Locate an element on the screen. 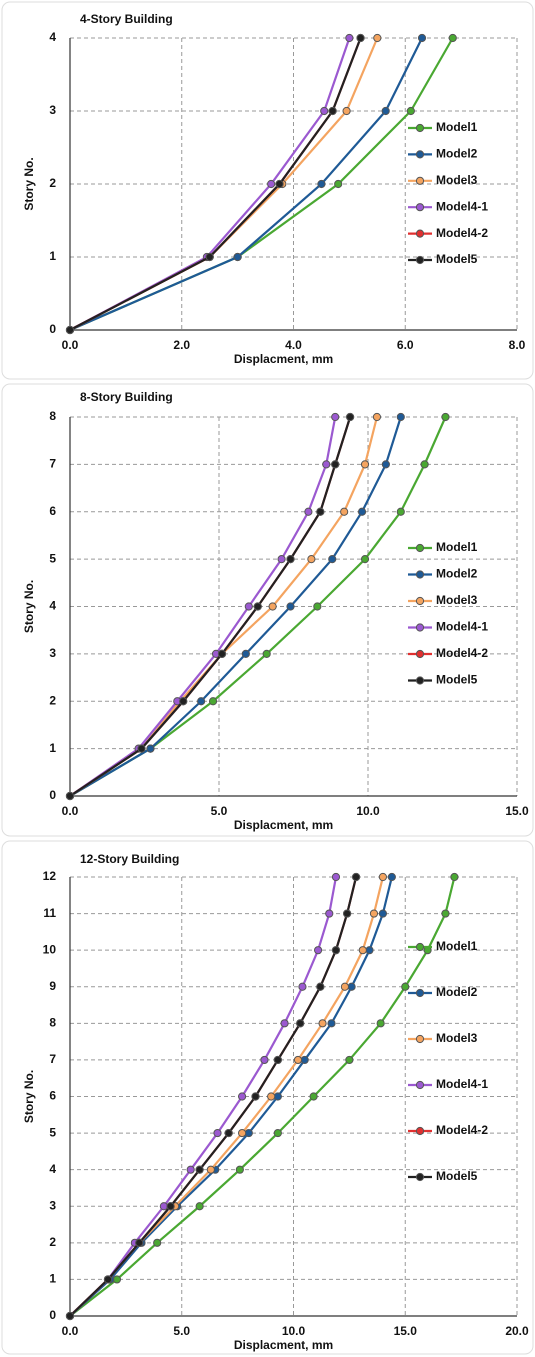  y-tick-label: 6 is located at coordinates (52, 511).